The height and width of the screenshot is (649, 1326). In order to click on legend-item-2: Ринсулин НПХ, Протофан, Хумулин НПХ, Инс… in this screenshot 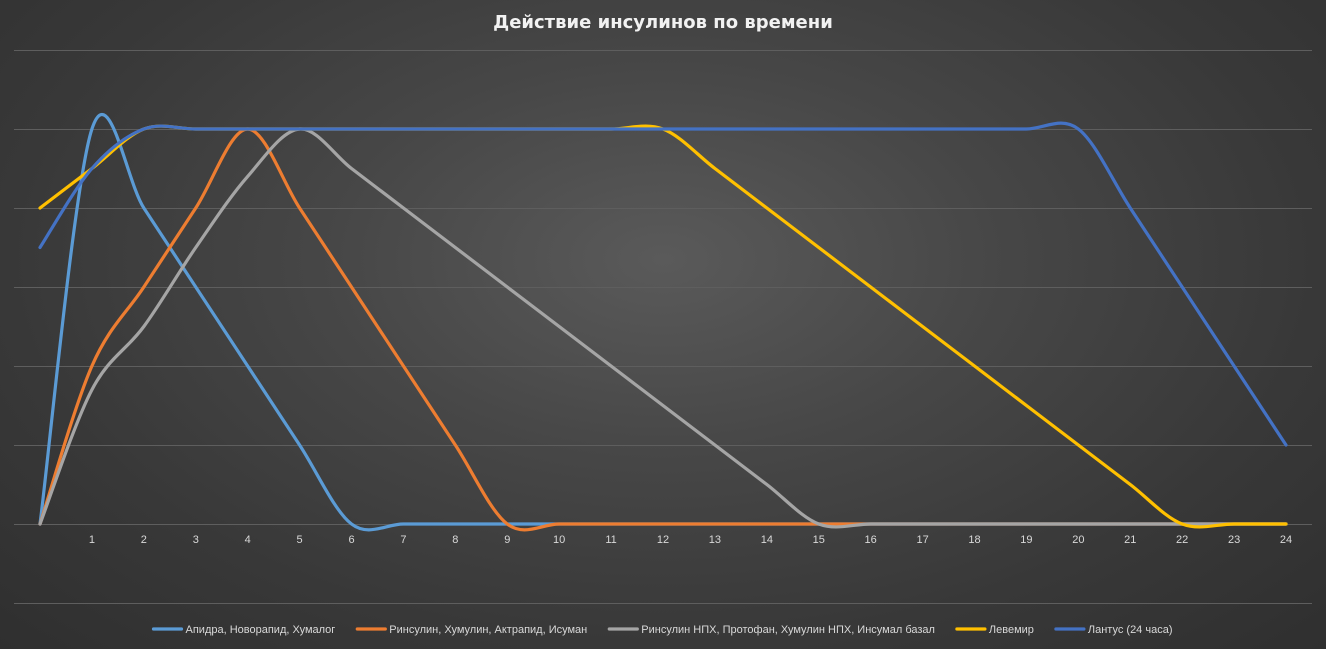, I will do `click(771, 630)`.